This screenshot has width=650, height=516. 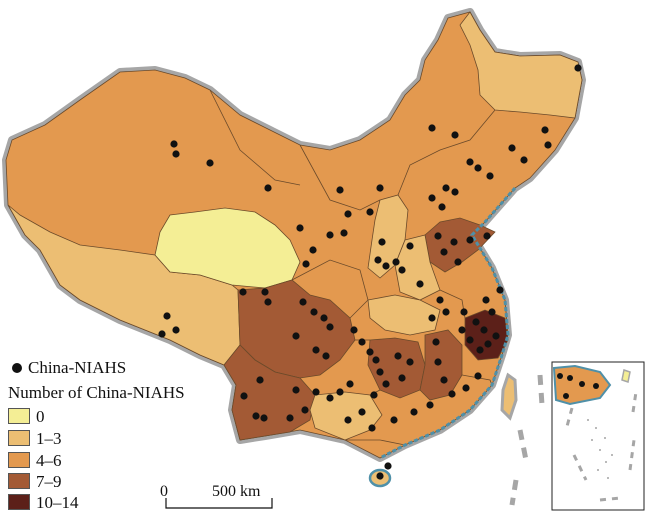 What do you see at coordinates (96, 392) in the screenshot?
I see `legend-title: Number of China-NIAHS` at bounding box center [96, 392].